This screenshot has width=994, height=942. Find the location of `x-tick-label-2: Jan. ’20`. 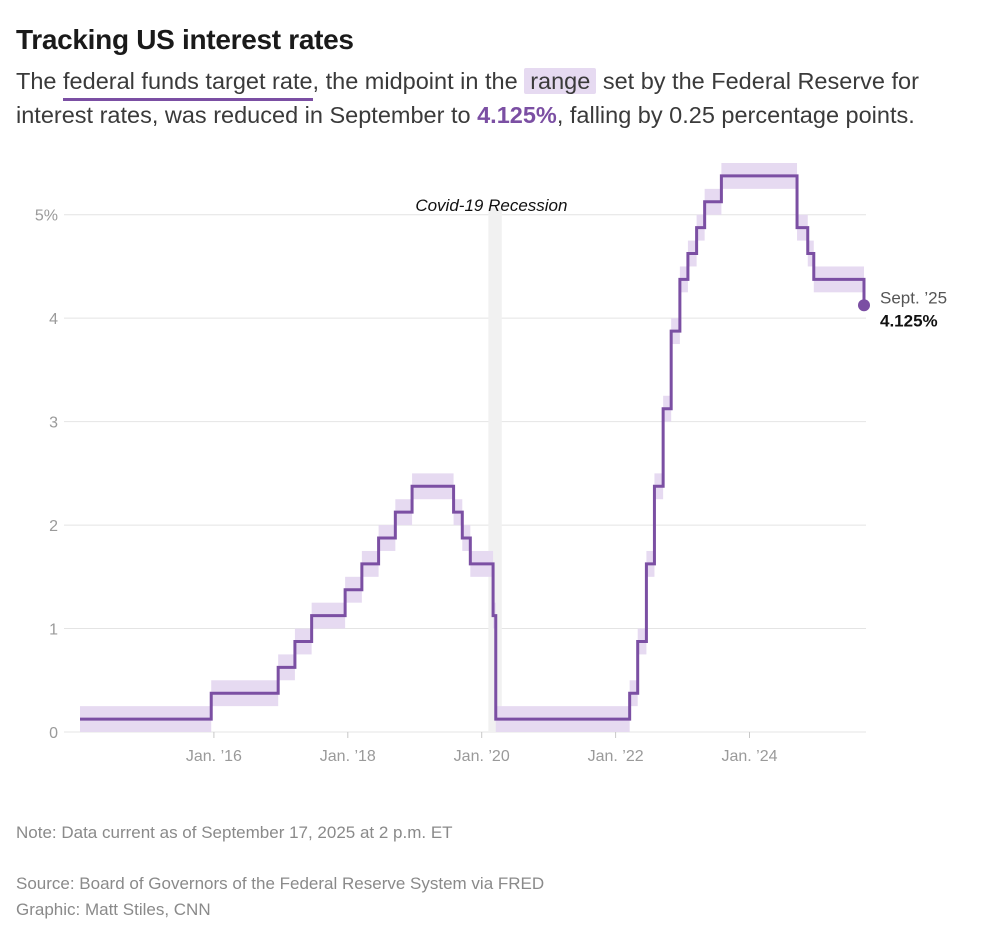

x-tick-label-2: Jan. ’20 is located at coordinates (482, 756).